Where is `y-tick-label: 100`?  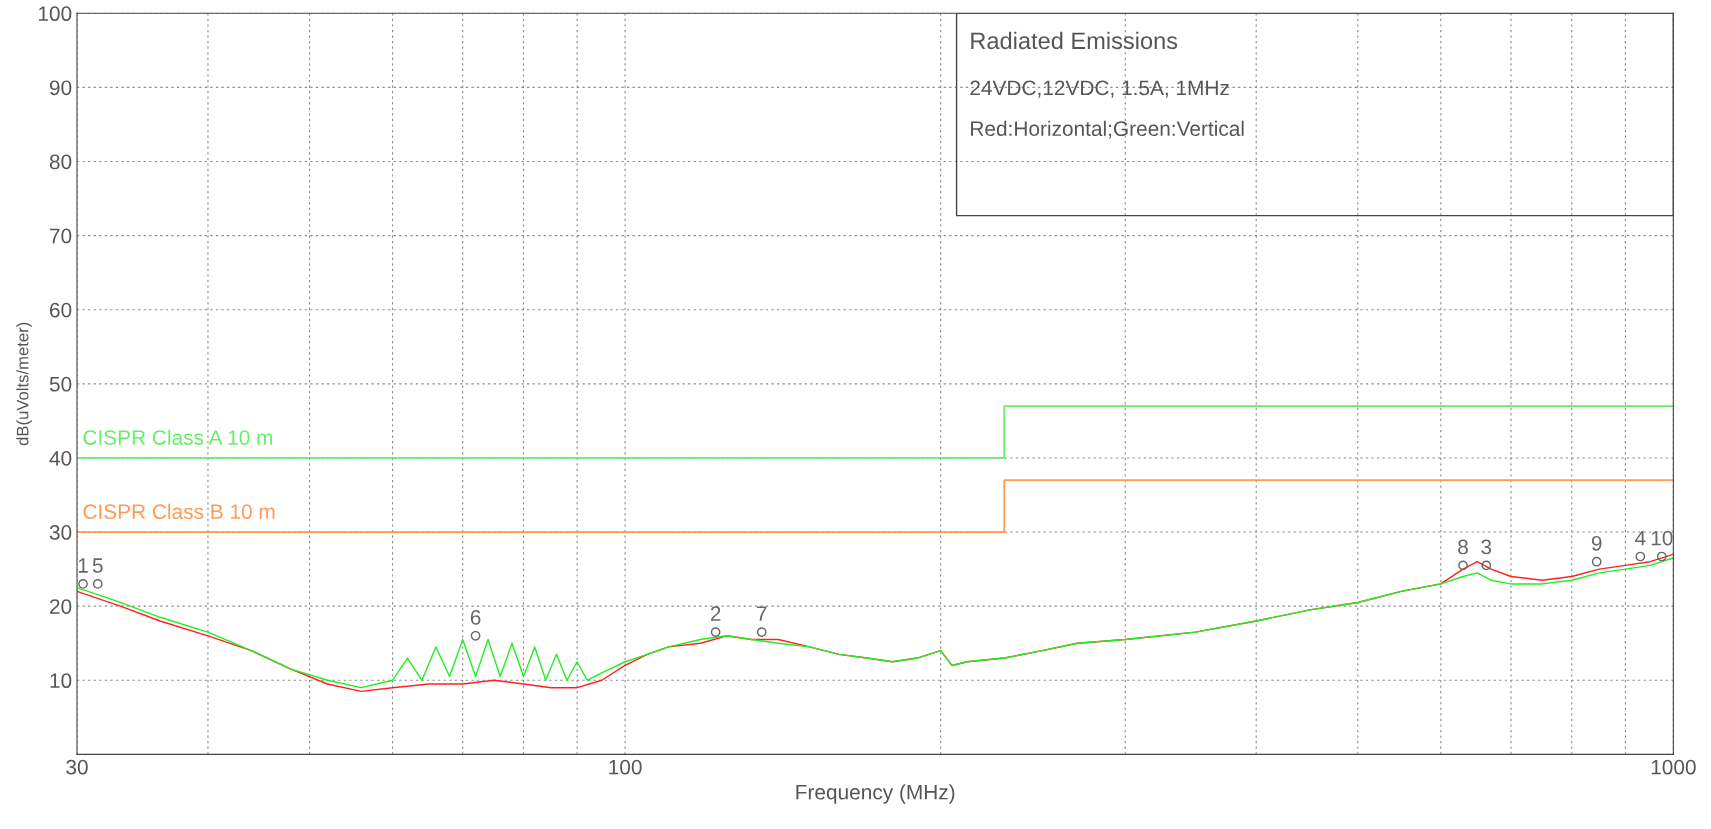
y-tick-label: 100 is located at coordinates (55, 14).